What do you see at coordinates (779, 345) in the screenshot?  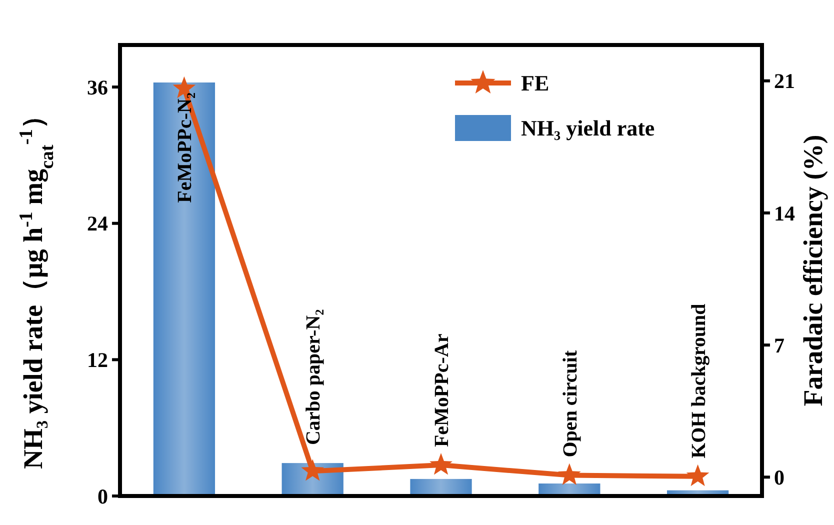 I see `y2-tick-label: 7` at bounding box center [779, 345].